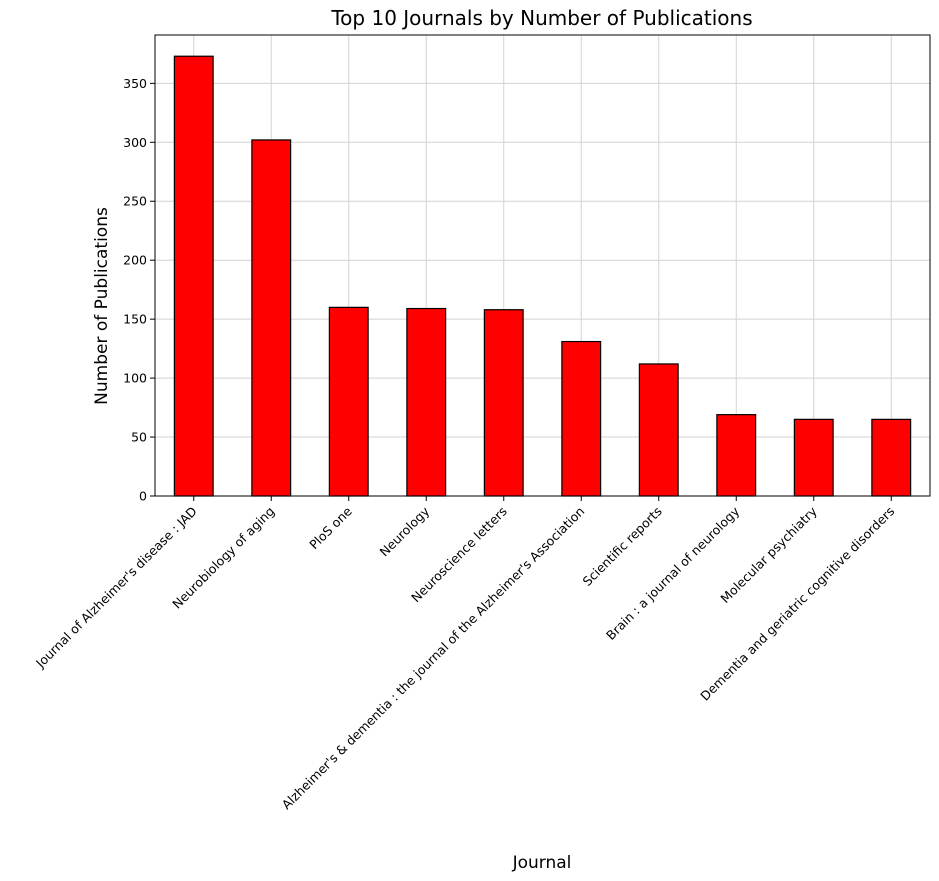  What do you see at coordinates (139, 437) in the screenshot?
I see `y-tick-label: 50` at bounding box center [139, 437].